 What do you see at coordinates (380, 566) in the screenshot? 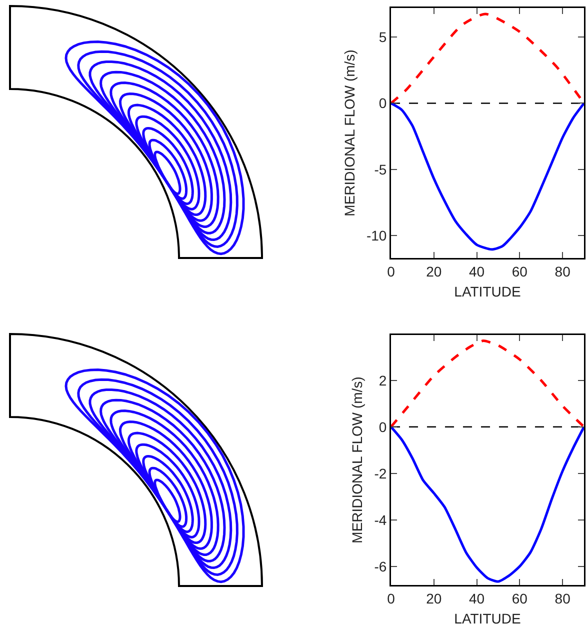
I see `y-tick-label: -6` at bounding box center [380, 566].